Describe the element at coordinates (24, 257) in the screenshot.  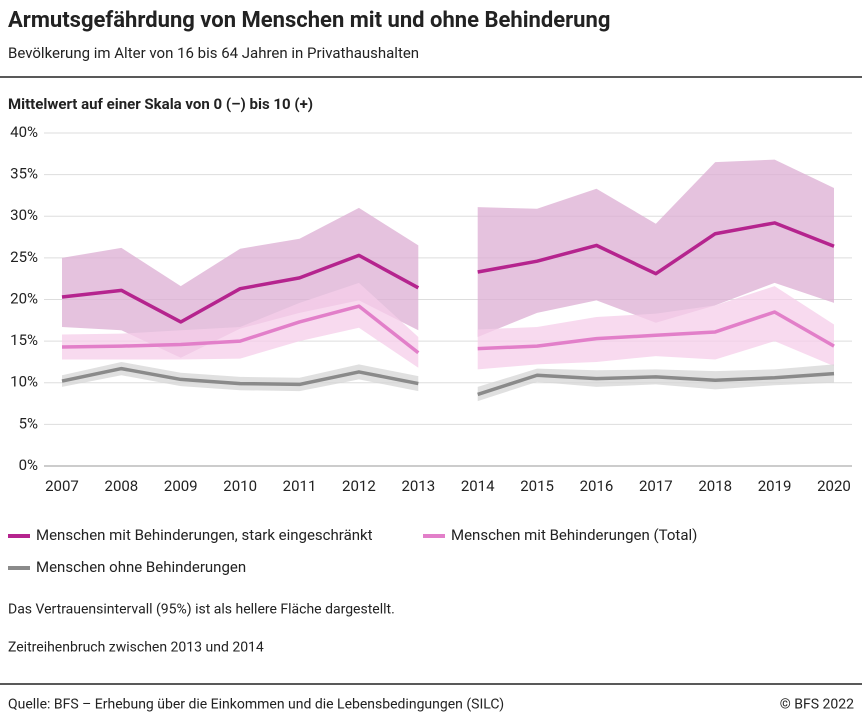
I see `y-tick-label: 25%` at that location.